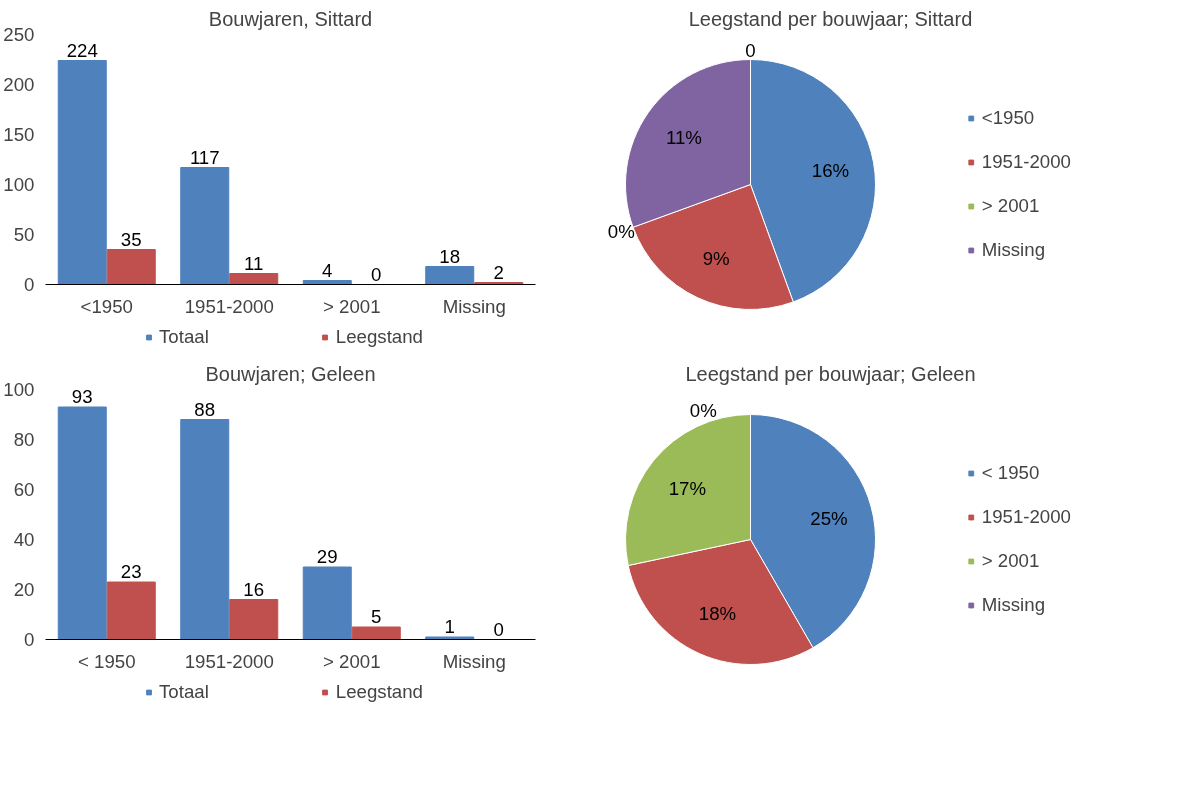 The width and height of the screenshot is (1182, 795). Describe the element at coordinates (290, 373) in the screenshot. I see `chart-title: Bouwjaren; Geleen` at that location.